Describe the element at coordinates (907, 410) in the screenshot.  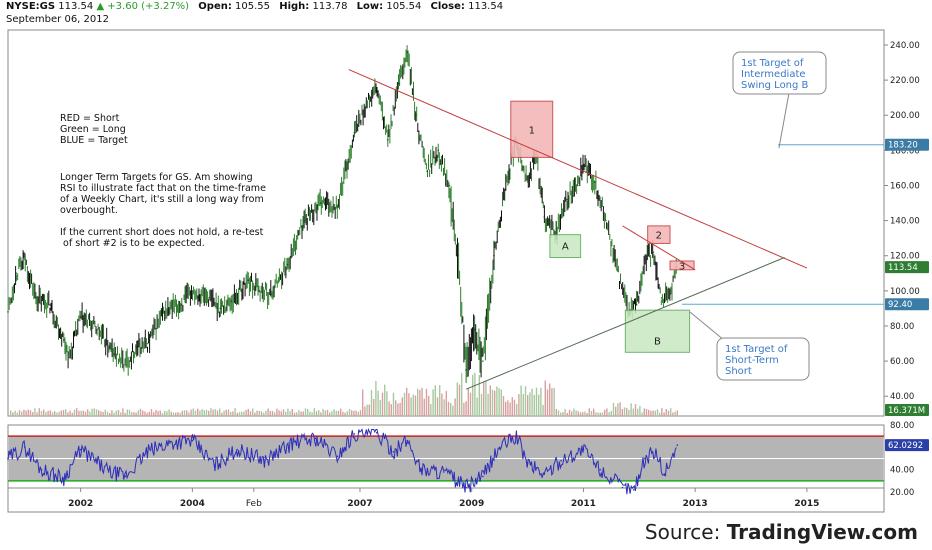
I see `volume-badge` at that location.